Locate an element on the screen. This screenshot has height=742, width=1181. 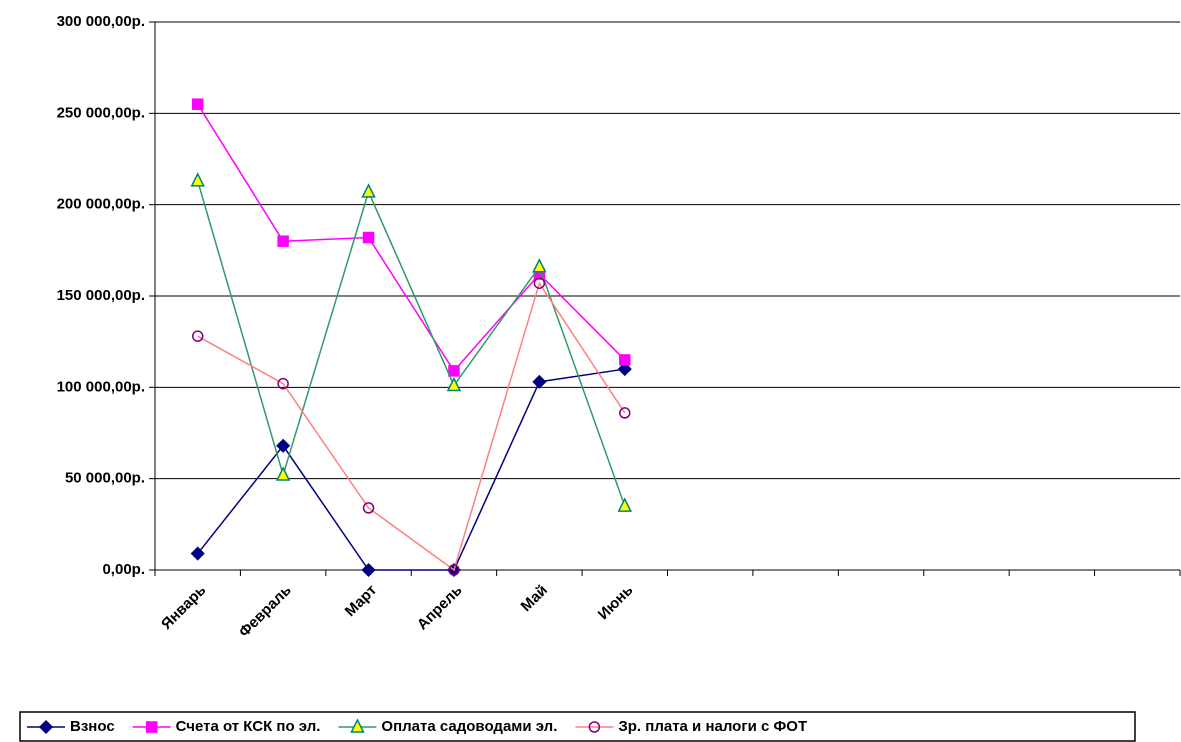
y-tick-label: 0,00р. is located at coordinates (123, 569).